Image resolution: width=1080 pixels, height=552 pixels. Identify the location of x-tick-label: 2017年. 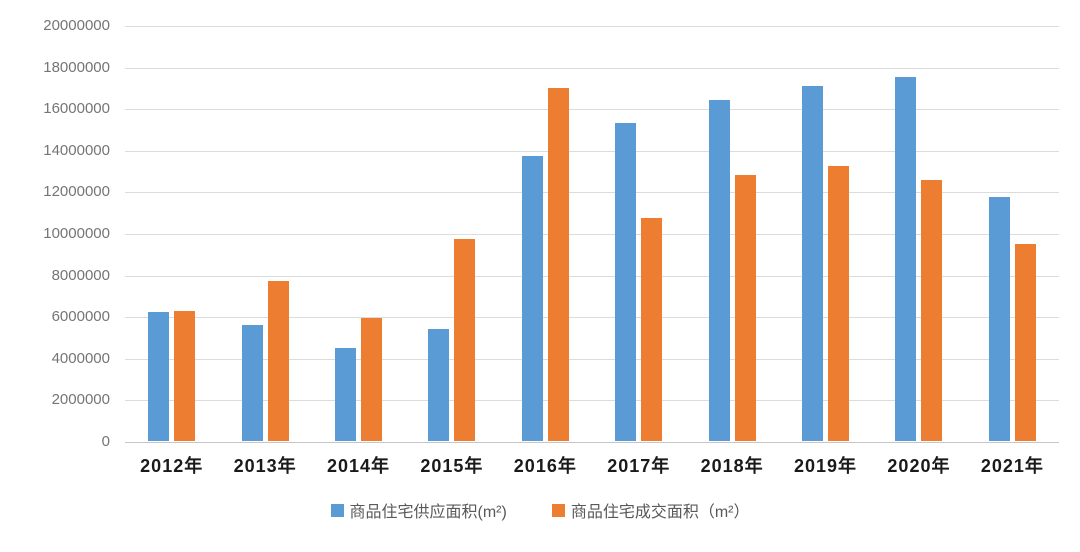
(639, 466).